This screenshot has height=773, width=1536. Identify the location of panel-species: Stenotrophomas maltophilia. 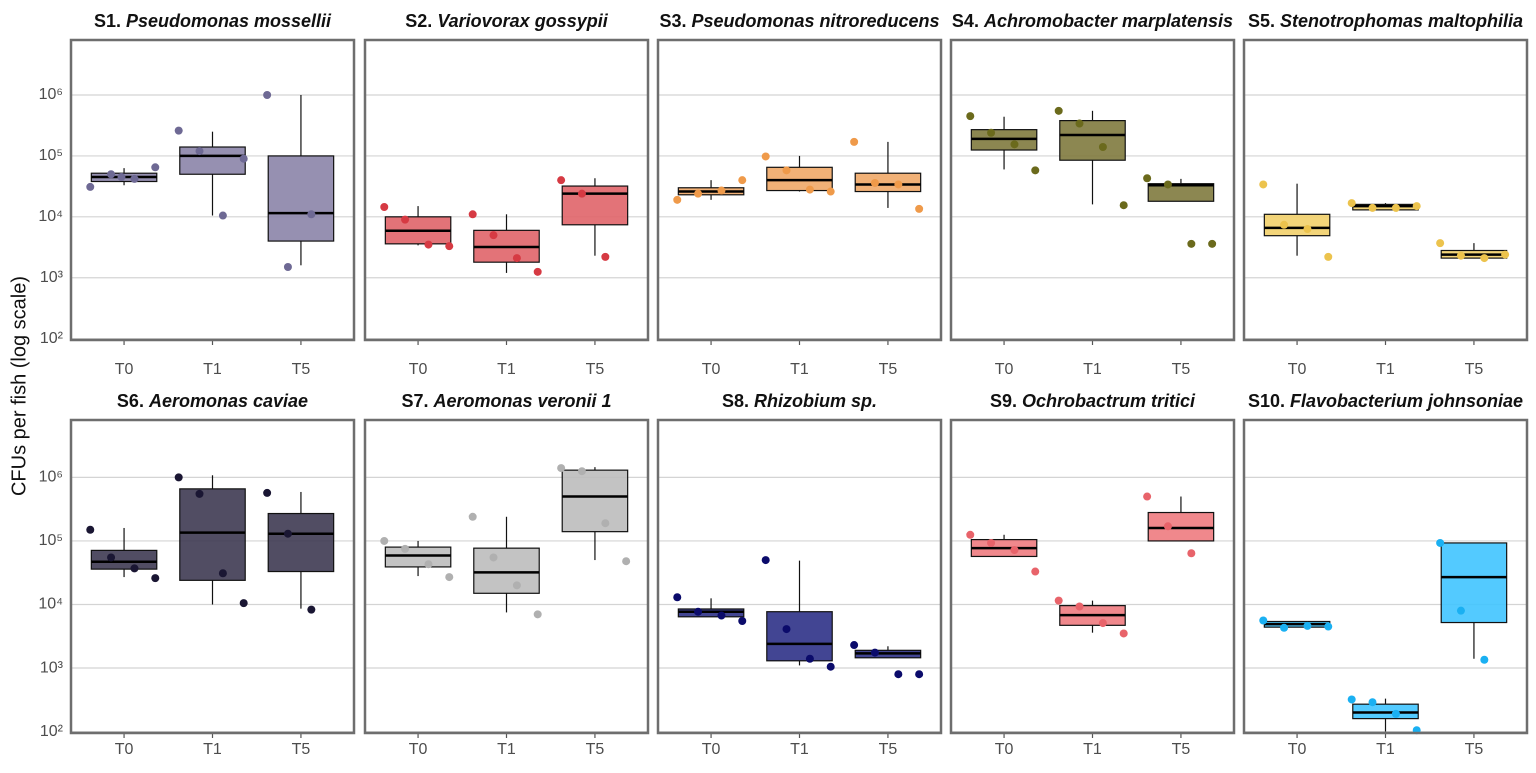
(1401, 21).